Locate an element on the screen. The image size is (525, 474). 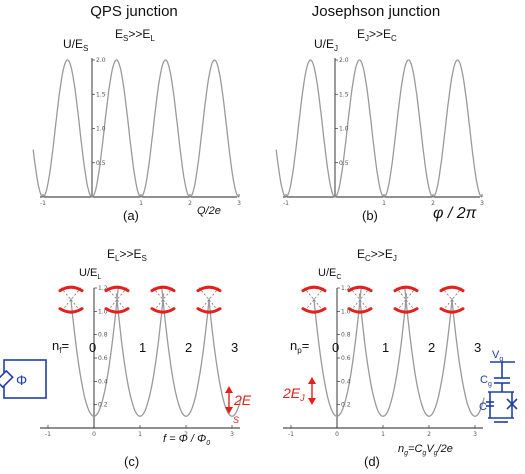
index-label-c: nf= is located at coordinates (60, 346).